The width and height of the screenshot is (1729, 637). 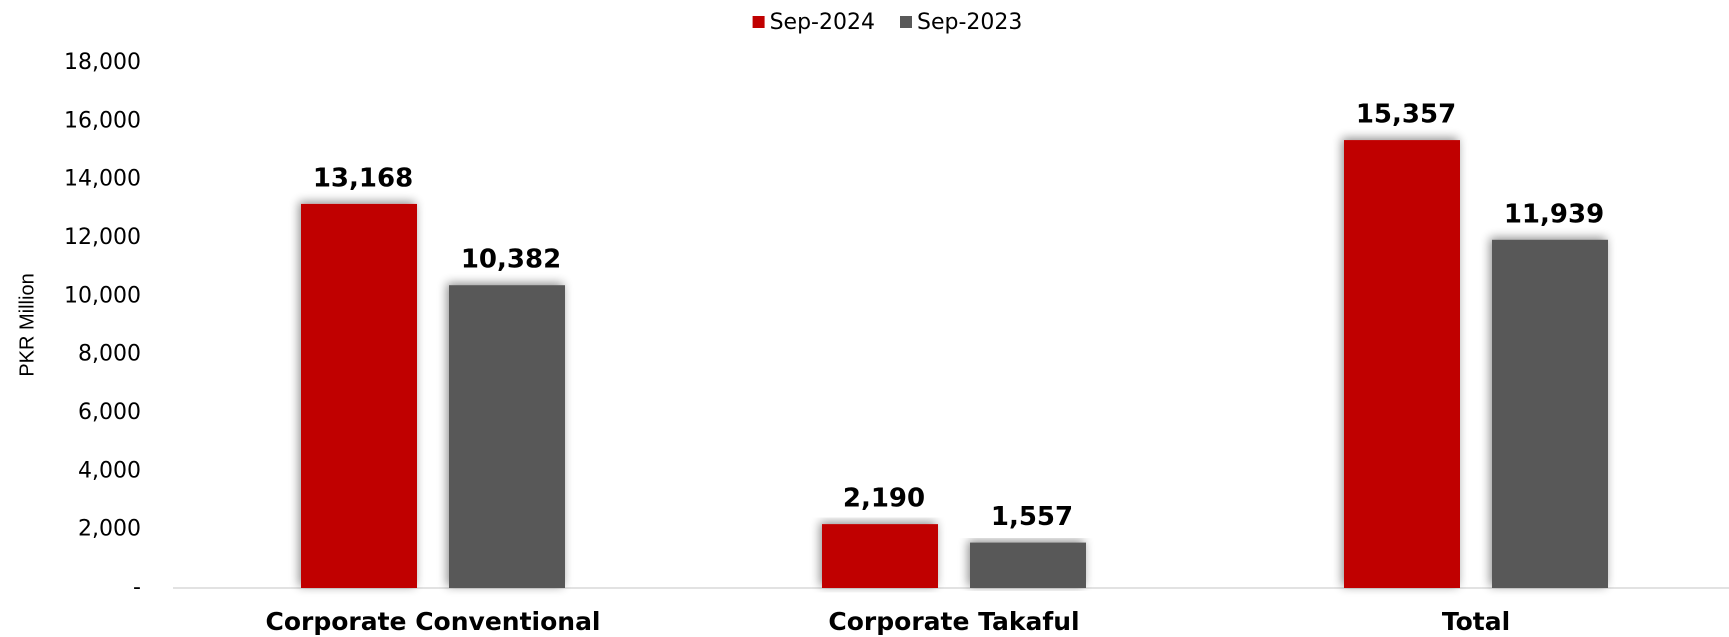 What do you see at coordinates (822, 22) in the screenshot?
I see `legend-label: Sep-2024` at bounding box center [822, 22].